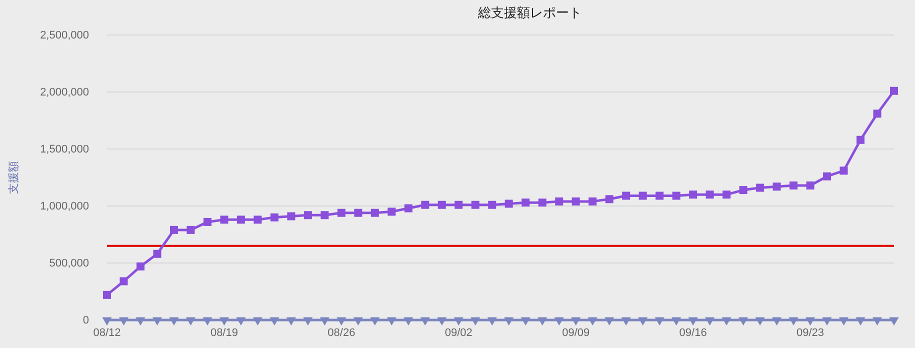 Image resolution: width=915 pixels, height=348 pixels. Describe the element at coordinates (85, 320) in the screenshot. I see `y-tick-label: 0` at that location.